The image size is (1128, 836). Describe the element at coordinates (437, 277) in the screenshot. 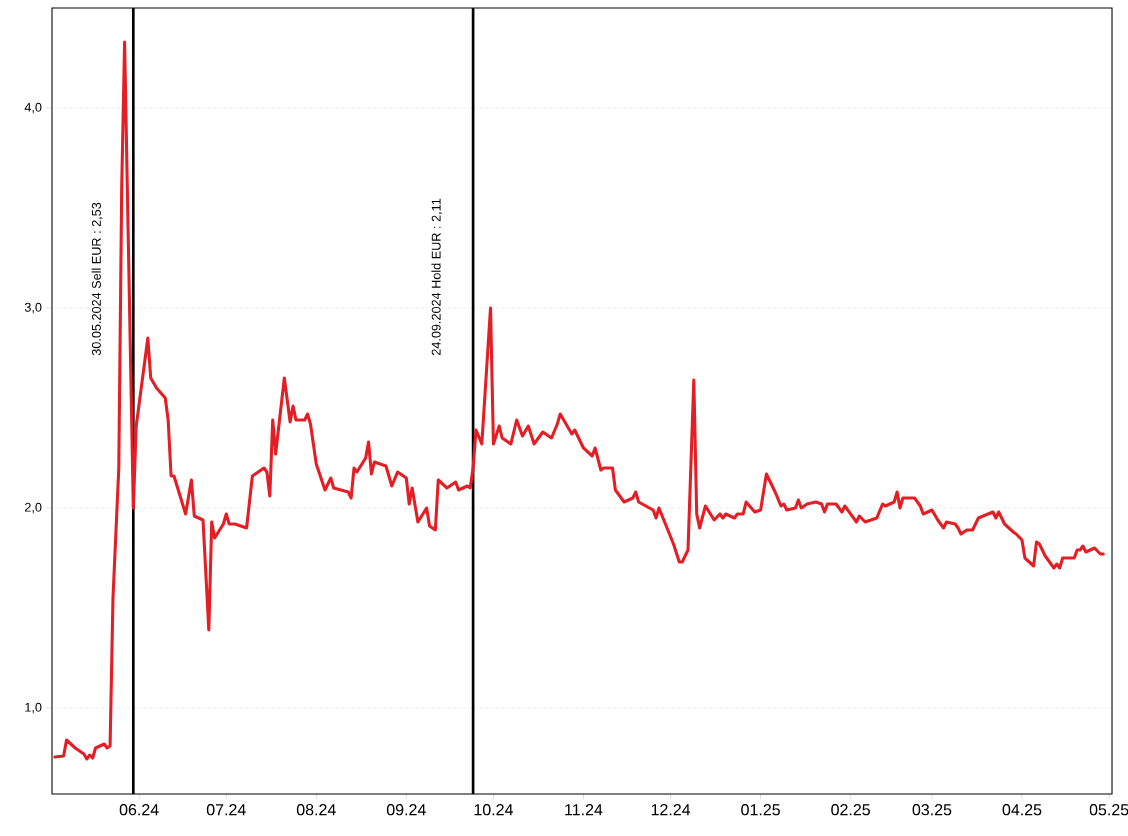

I see `ref-line-label: 24.09.2024 Hold EUR : 2,11` at that location.